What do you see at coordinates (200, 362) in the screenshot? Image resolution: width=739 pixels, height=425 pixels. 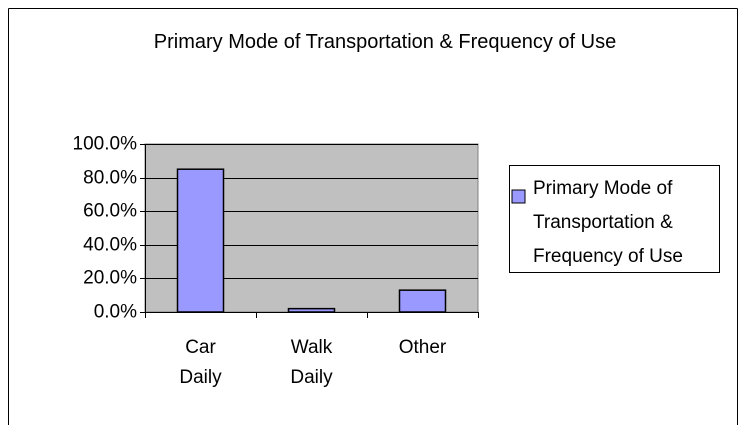 I see `x-tick-label: Car Daily` at bounding box center [200, 362].